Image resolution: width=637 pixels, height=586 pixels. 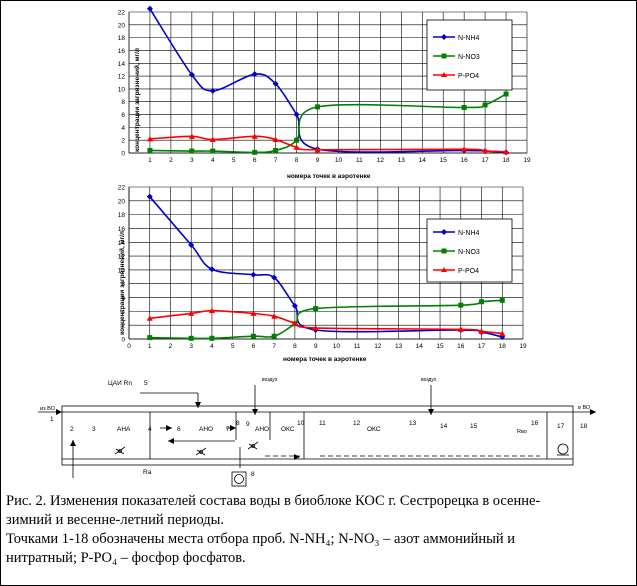 What do you see at coordinates (469, 250) in the screenshot?
I see `chart2-legend: N-NH4 N-NO3 P-PO4` at bounding box center [469, 250].